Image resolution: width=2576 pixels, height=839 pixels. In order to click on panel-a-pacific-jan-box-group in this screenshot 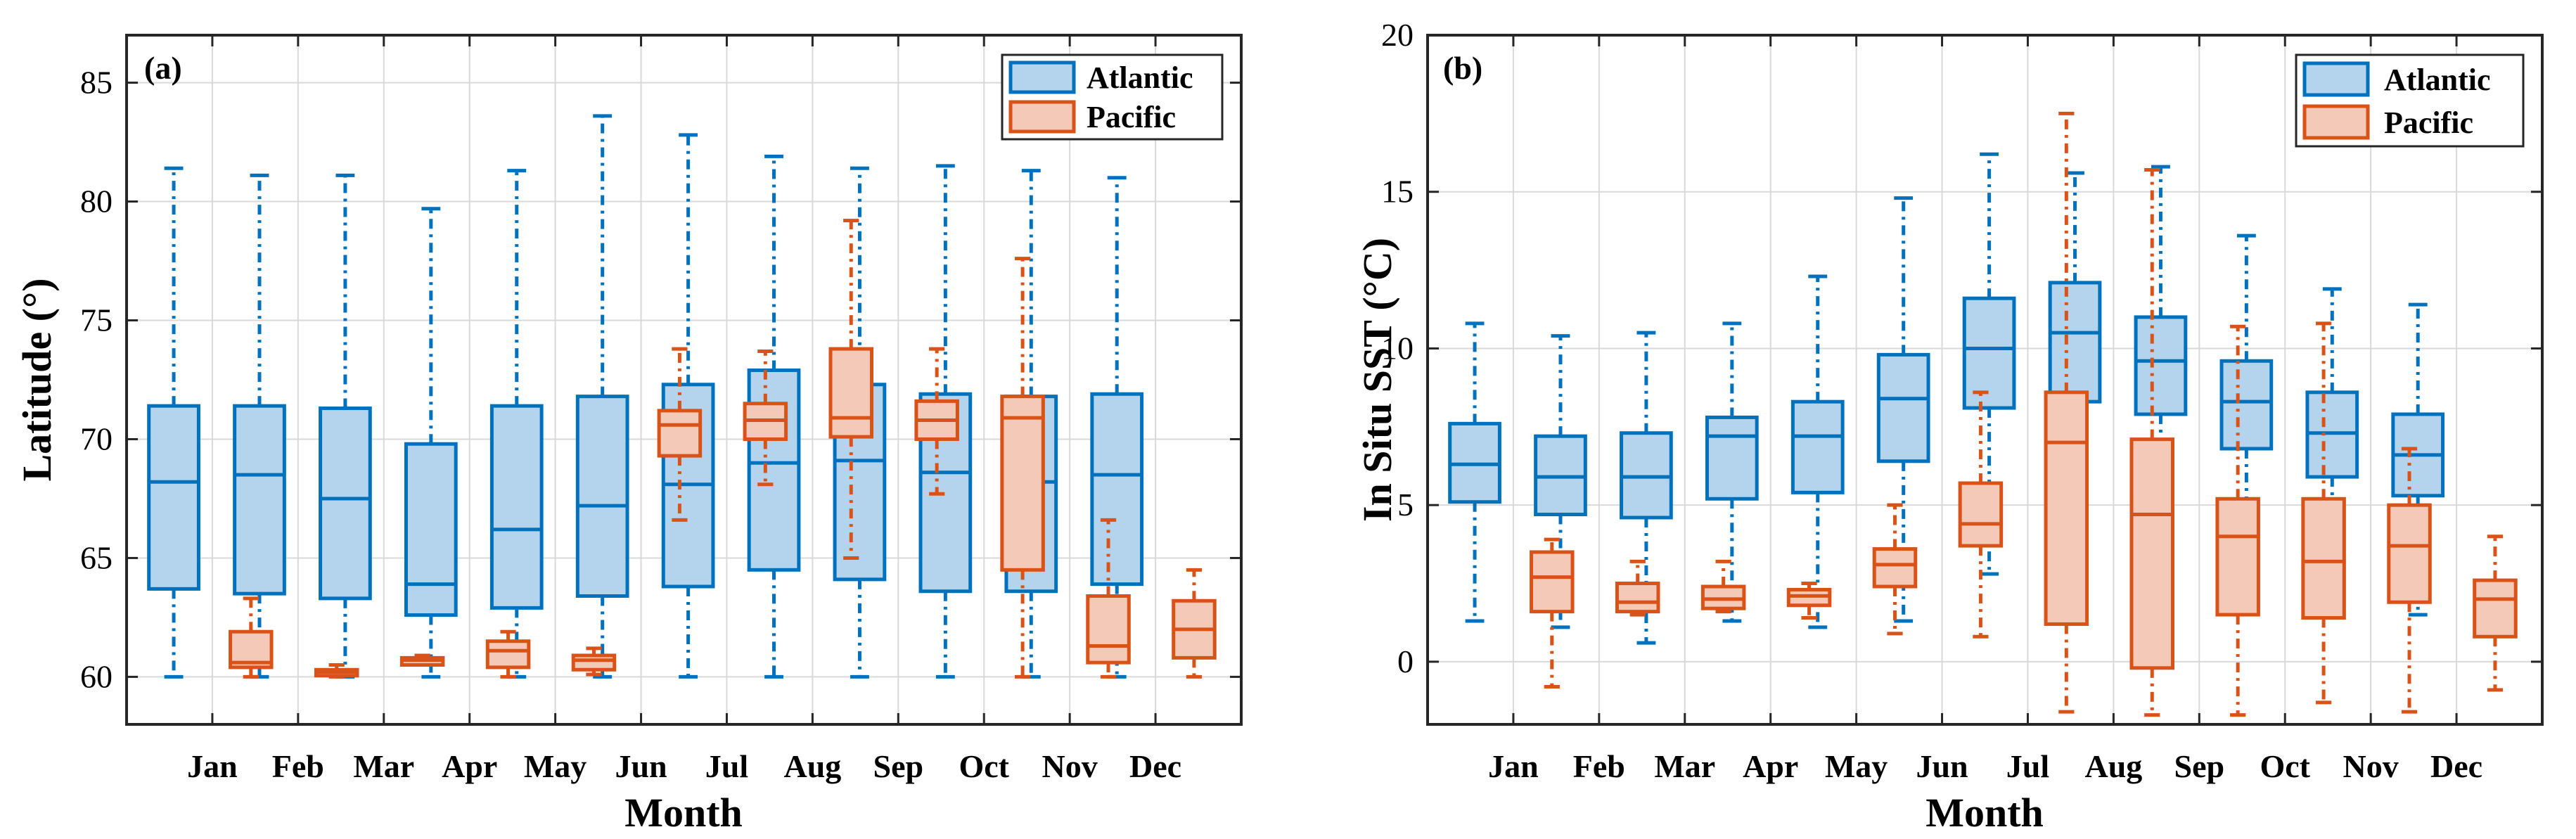, I will do `click(251, 637)`.